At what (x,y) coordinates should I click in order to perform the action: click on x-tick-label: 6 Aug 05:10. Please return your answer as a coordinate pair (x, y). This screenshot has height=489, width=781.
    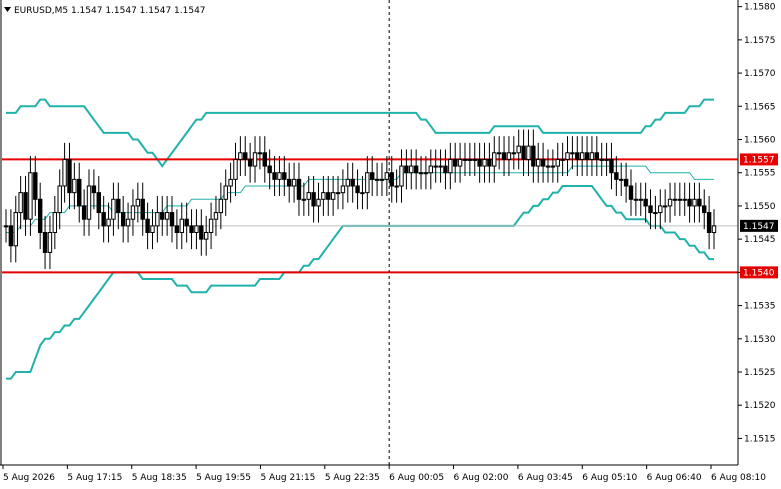
    Looking at the image, I should click on (609, 478).